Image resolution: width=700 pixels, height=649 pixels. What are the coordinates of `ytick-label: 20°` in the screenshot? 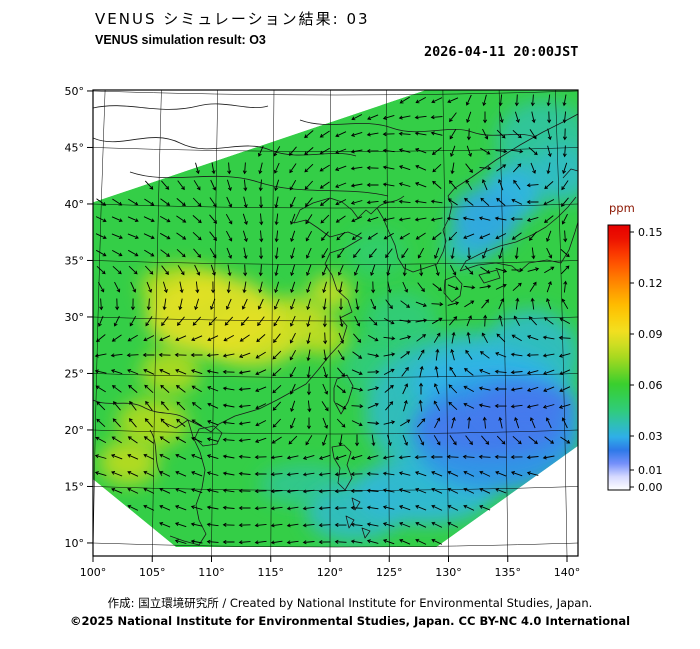 It's located at (75, 430).